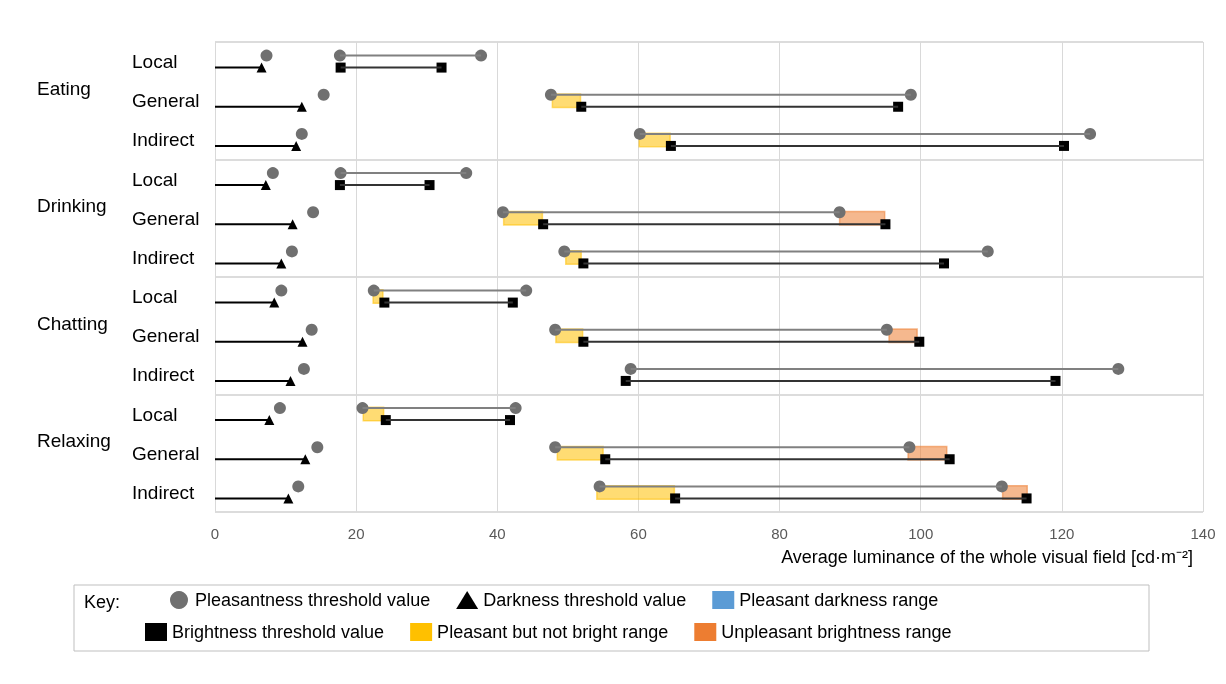 Image resolution: width=1226 pixels, height=684 pixels. Describe the element at coordinates (987, 557) in the screenshot. I see `x-axis-title: Average luminance of the whole visual field [cd·m⁻²]` at that location.